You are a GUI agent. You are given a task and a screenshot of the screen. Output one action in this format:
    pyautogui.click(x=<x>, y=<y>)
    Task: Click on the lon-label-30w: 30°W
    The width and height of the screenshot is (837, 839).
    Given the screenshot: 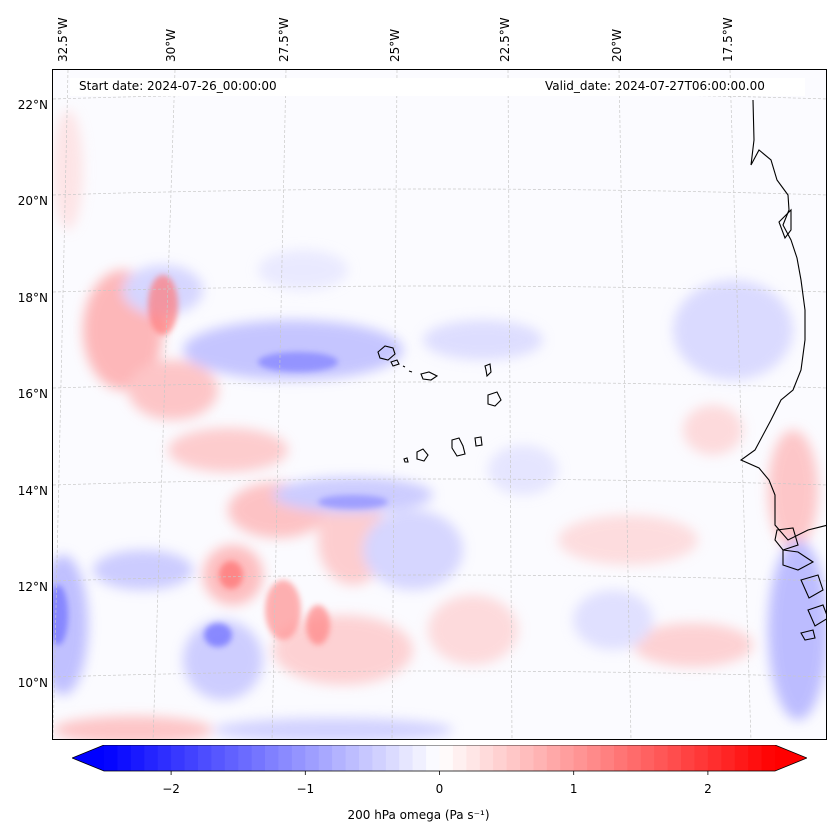 What is the action you would take?
    pyautogui.click(x=171, y=45)
    